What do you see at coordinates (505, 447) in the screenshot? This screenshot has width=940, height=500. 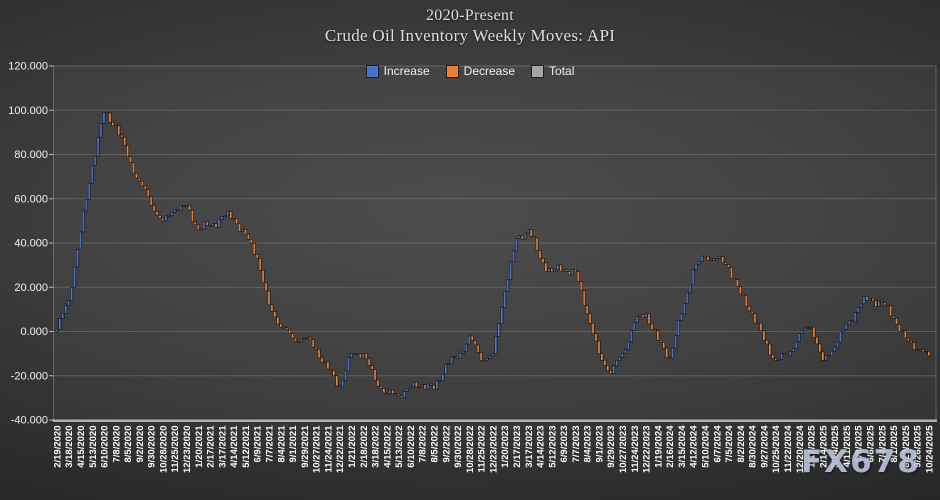 I see `x-axis-label: 1/20/2023` at bounding box center [505, 447].